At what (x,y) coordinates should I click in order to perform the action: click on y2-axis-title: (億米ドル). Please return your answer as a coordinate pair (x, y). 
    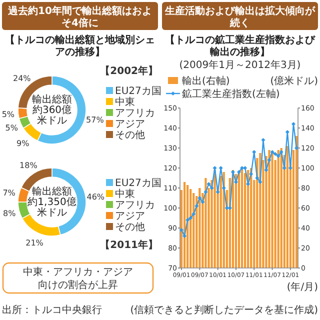
    Looking at the image, I should click on (294, 81).